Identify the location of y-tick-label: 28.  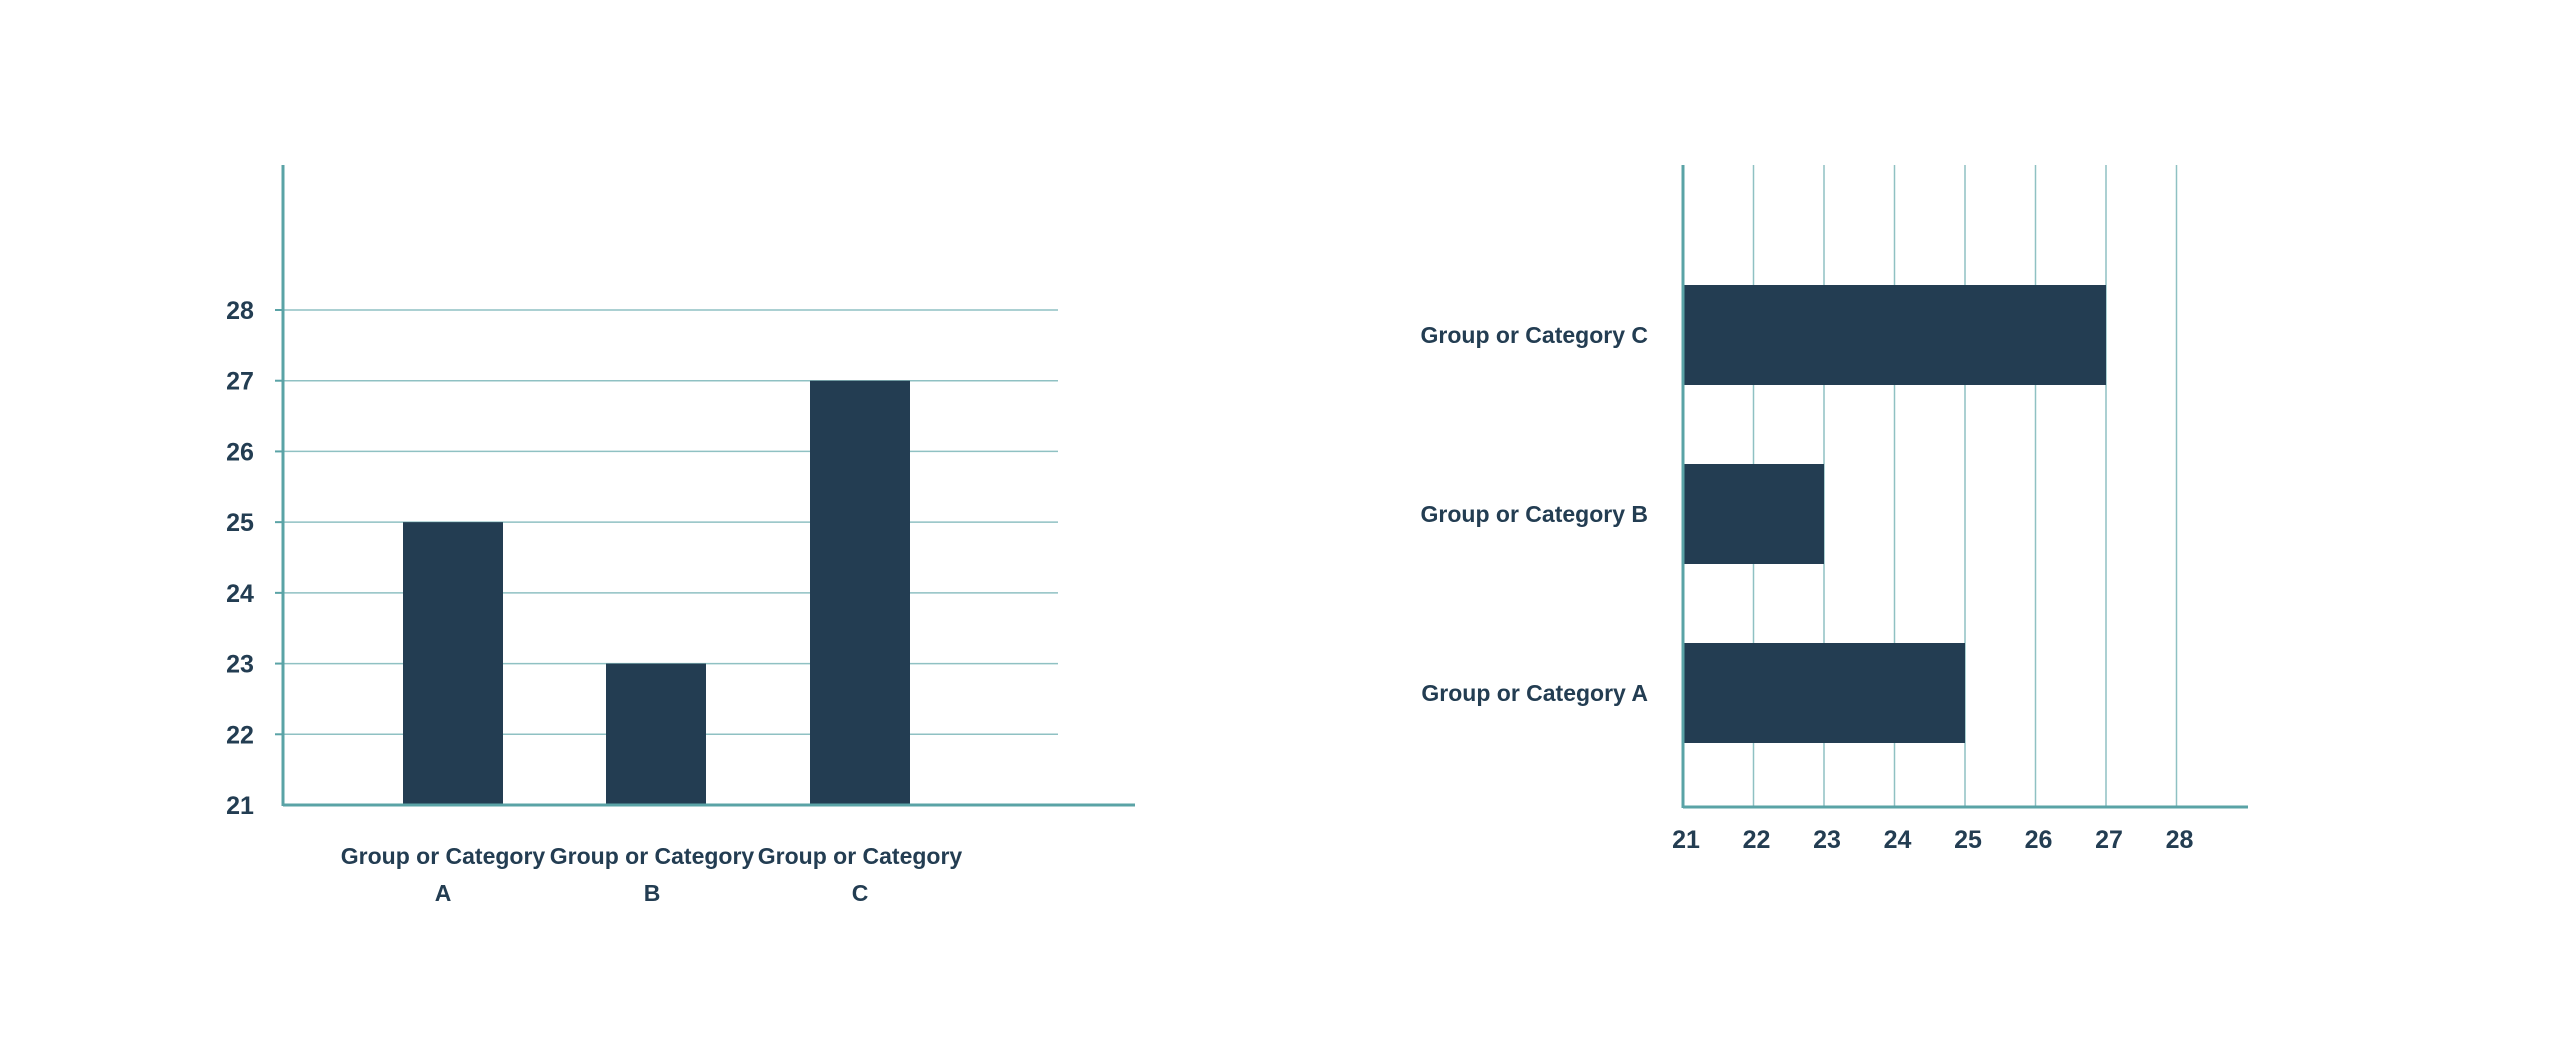
(240, 311).